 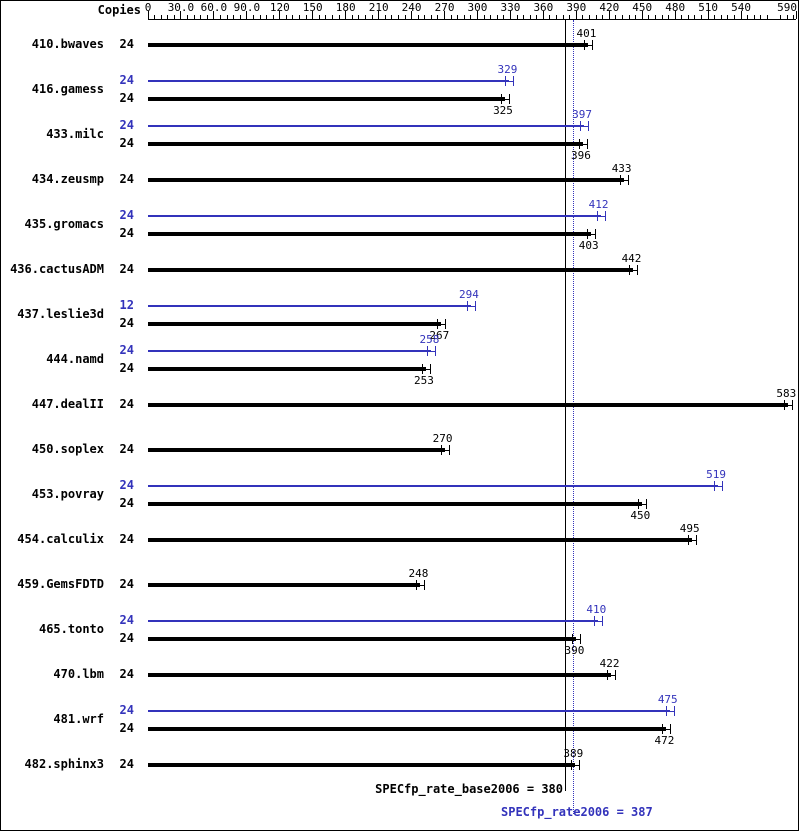 What do you see at coordinates (621, 168) in the screenshot?
I see `value-label: 433` at bounding box center [621, 168].